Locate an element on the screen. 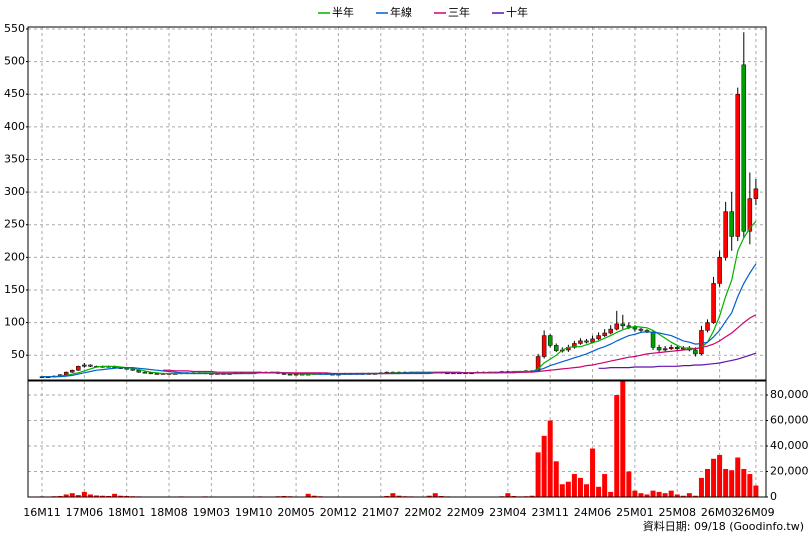 The height and width of the screenshot is (540, 808). legend-label: 十年 is located at coordinates (517, 12).